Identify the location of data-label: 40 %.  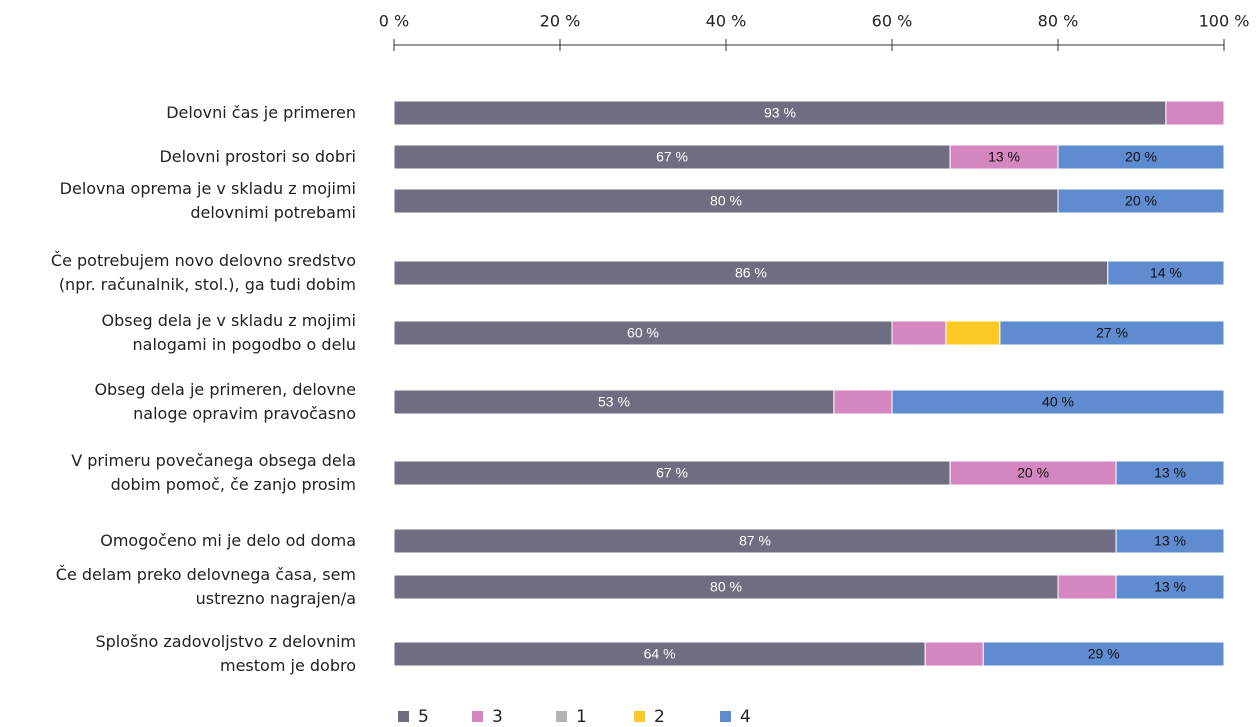
(1058, 402).